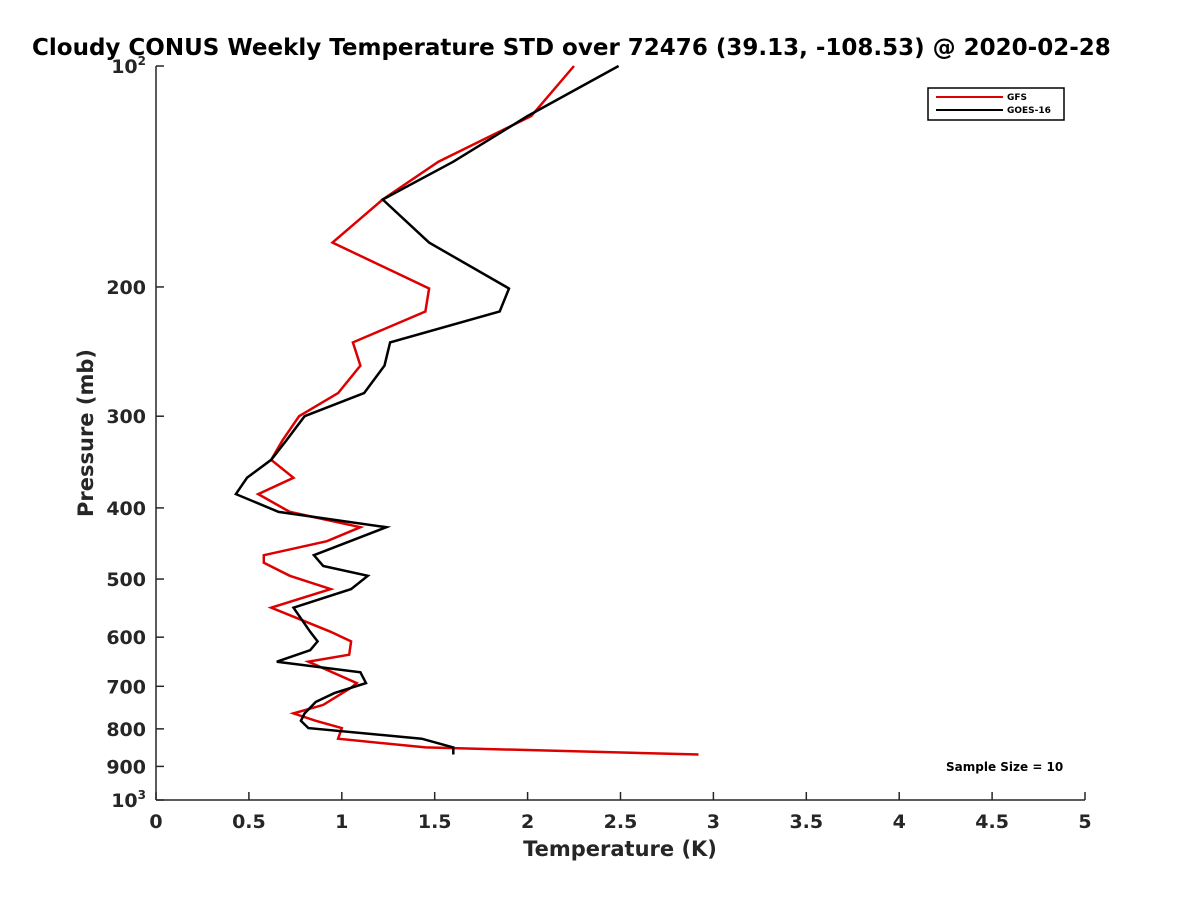 Image resolution: width=1200 pixels, height=900 pixels. Describe the element at coordinates (1084, 822) in the screenshot. I see `x-tick-label: 5` at that location.